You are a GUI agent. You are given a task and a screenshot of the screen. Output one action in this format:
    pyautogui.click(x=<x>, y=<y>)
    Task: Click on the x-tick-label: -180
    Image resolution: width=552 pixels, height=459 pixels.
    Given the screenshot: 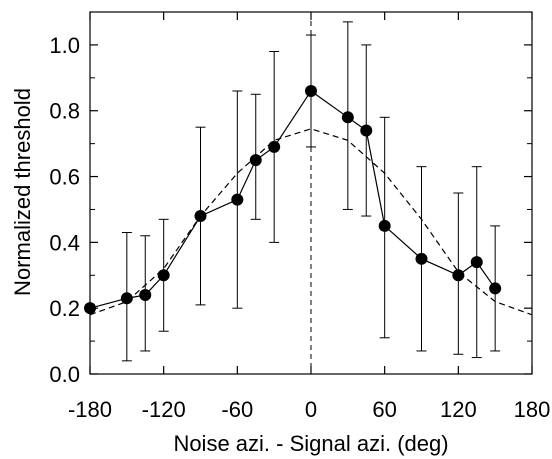 What is the action you would take?
    pyautogui.click(x=90, y=409)
    